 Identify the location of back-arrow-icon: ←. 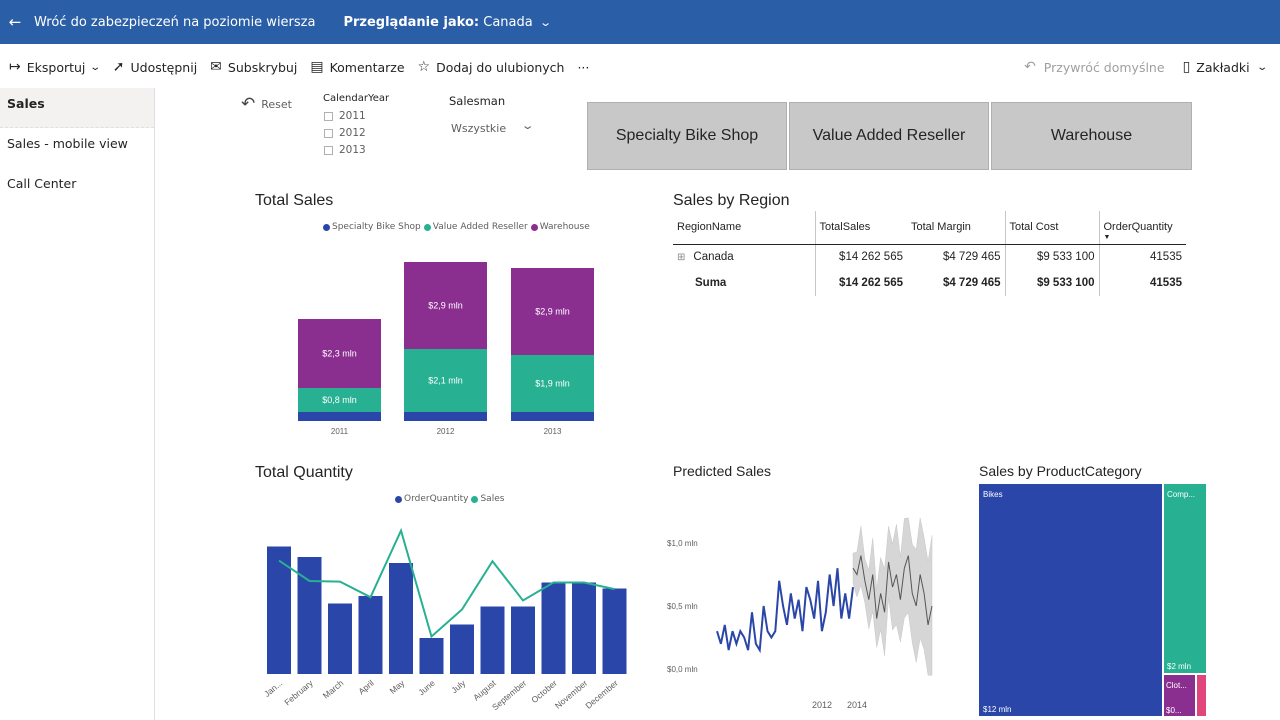
(15, 22).